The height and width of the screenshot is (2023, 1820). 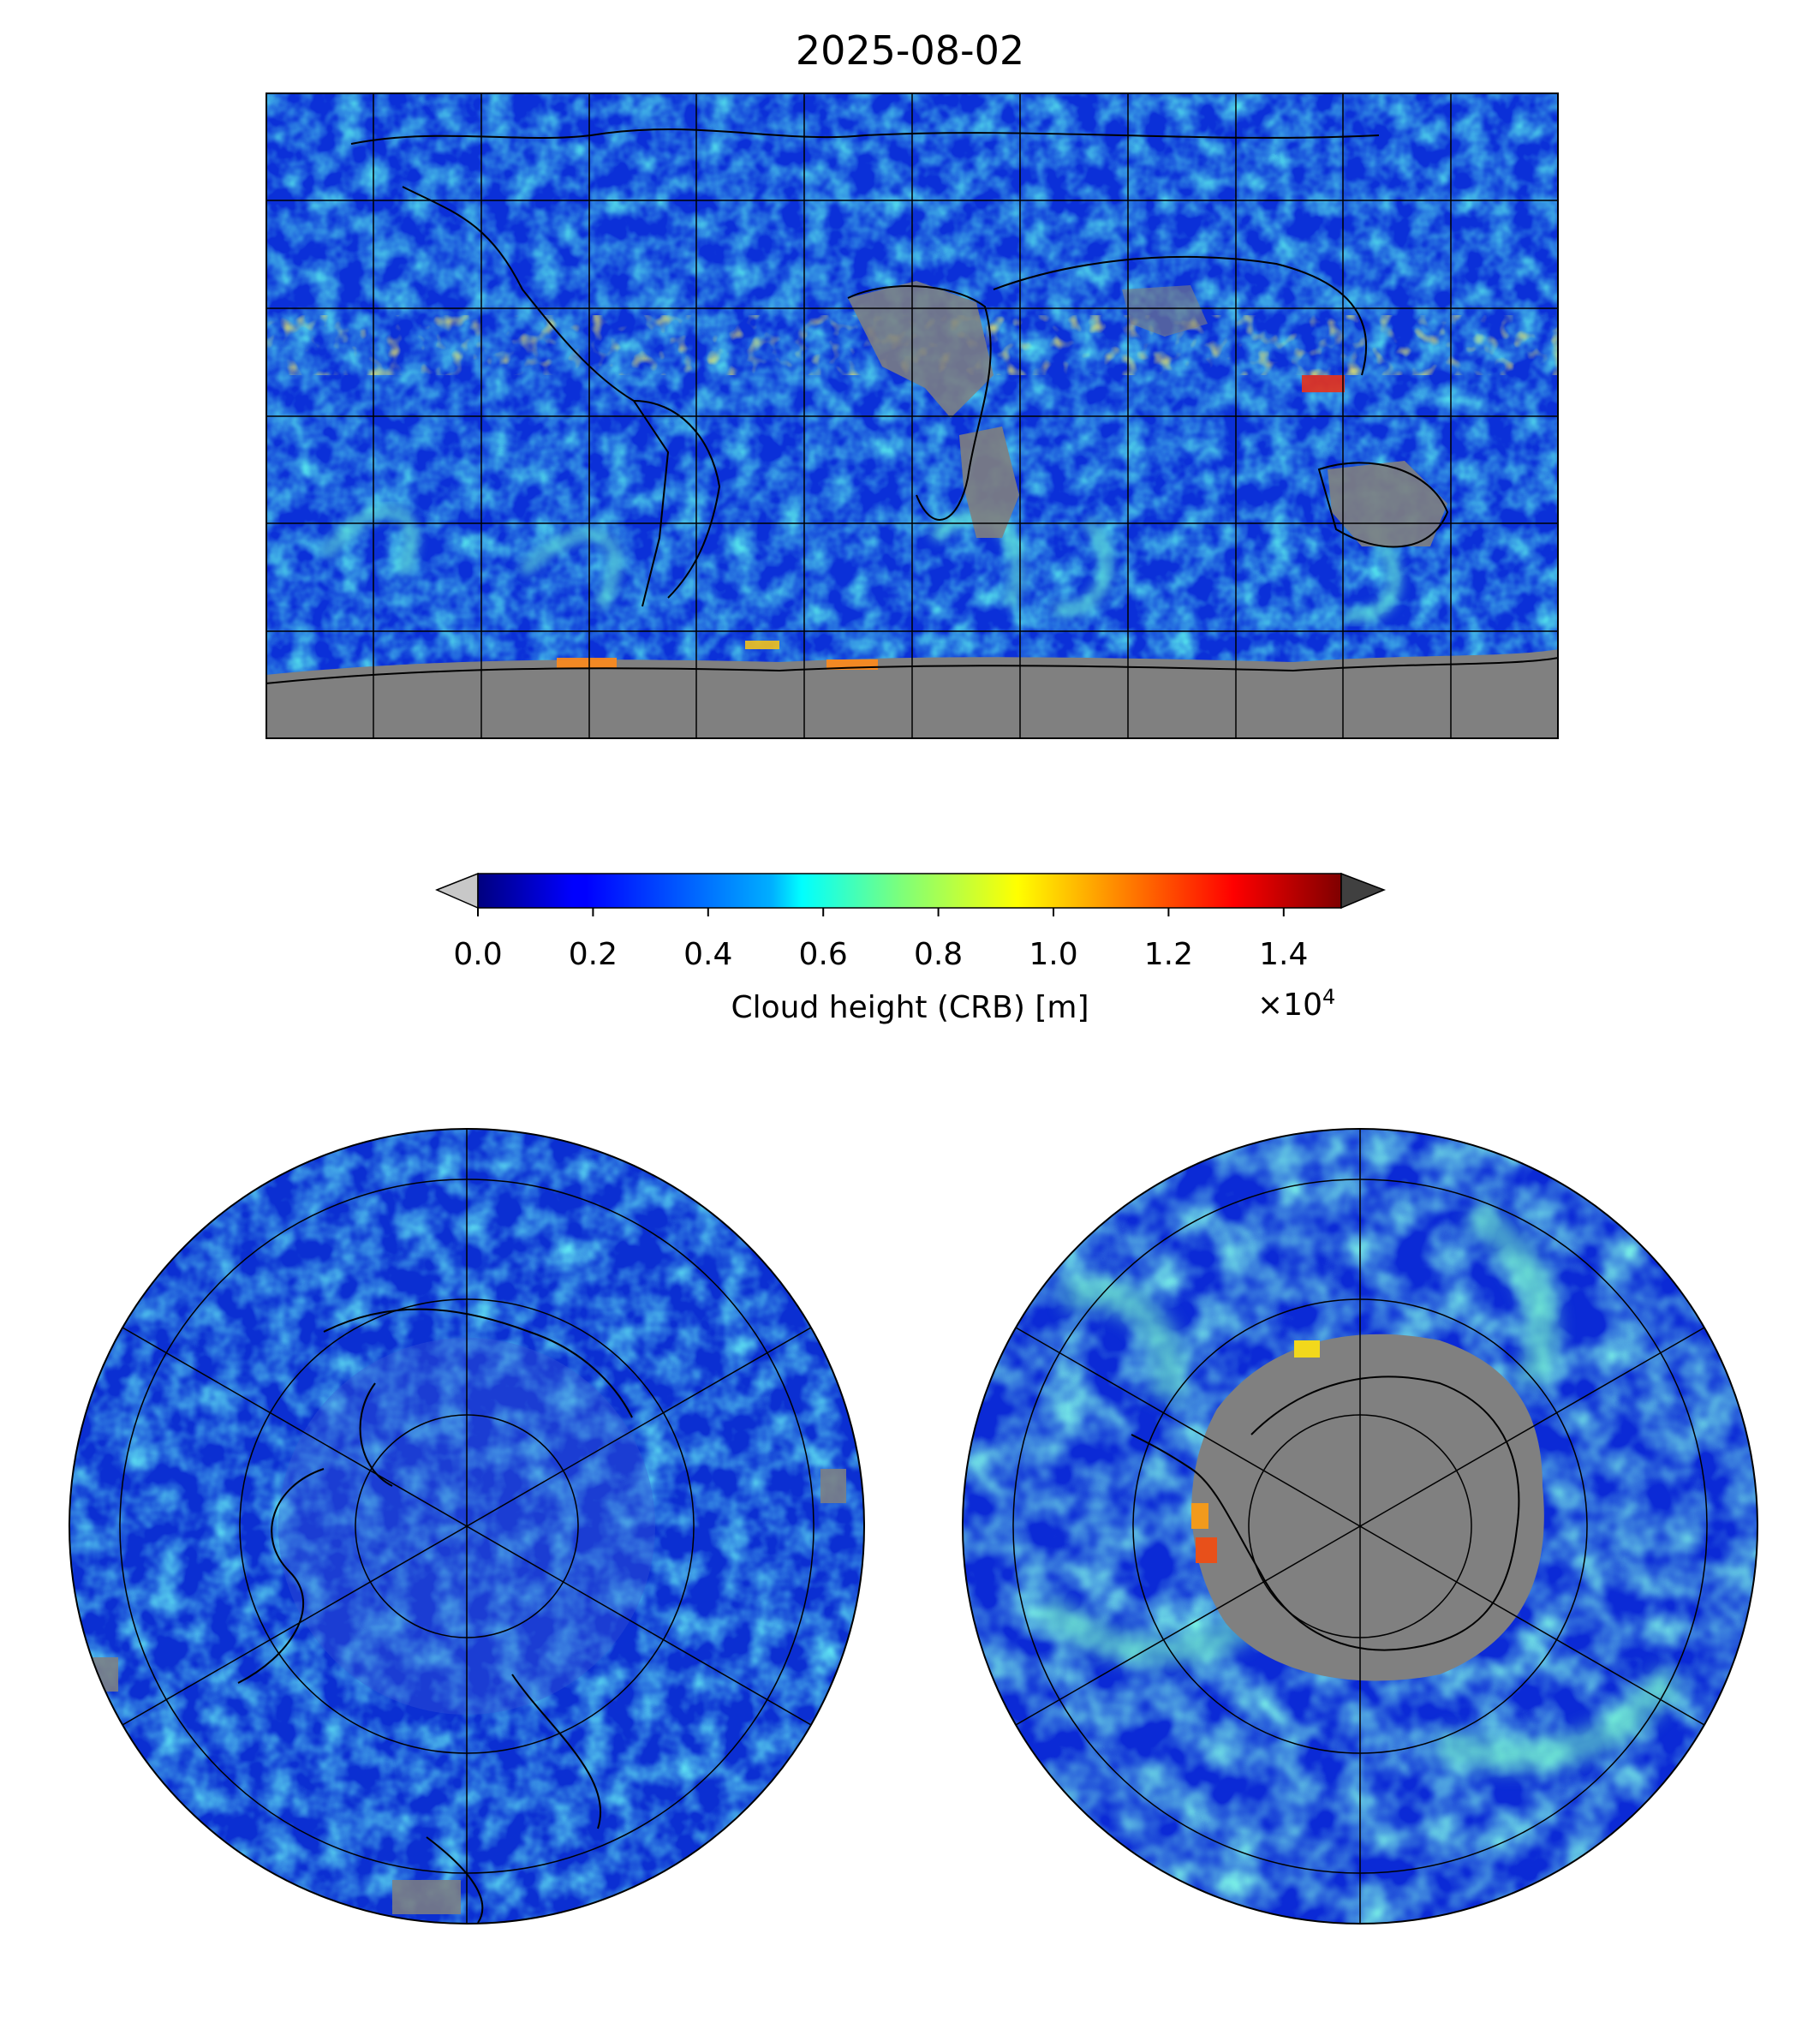 What do you see at coordinates (1284, 954) in the screenshot?
I see `colorbar-tick-label: 1.4` at bounding box center [1284, 954].